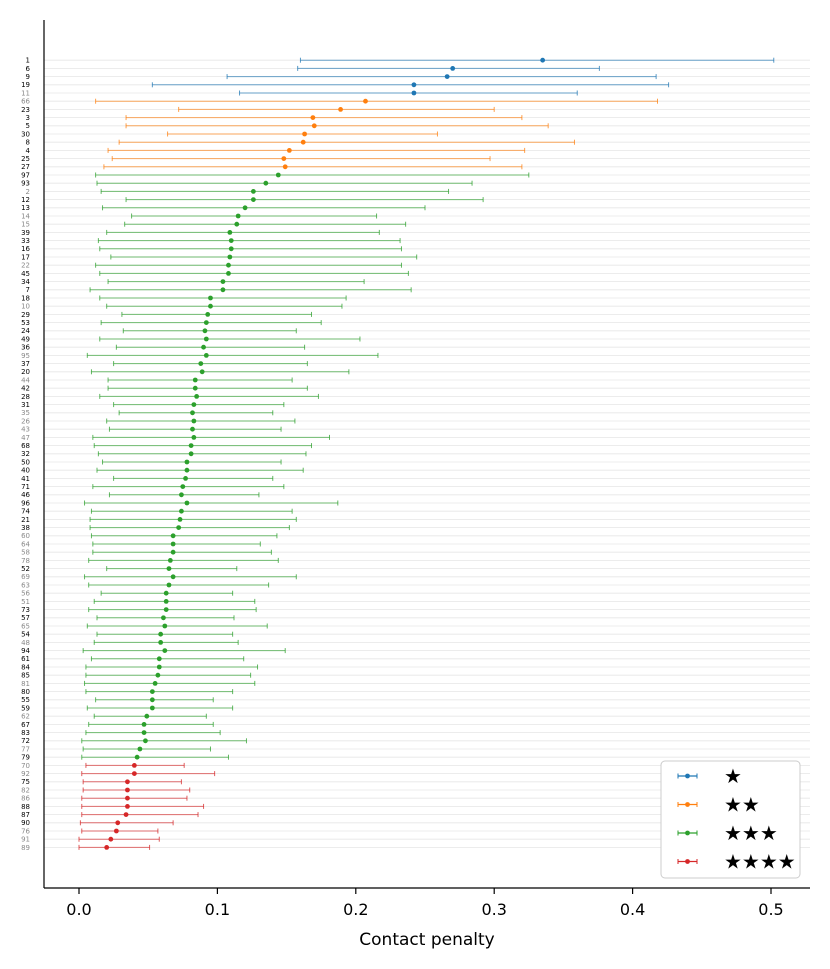  Describe the element at coordinates (730, 819) in the screenshot. I see `legend-box` at that location.